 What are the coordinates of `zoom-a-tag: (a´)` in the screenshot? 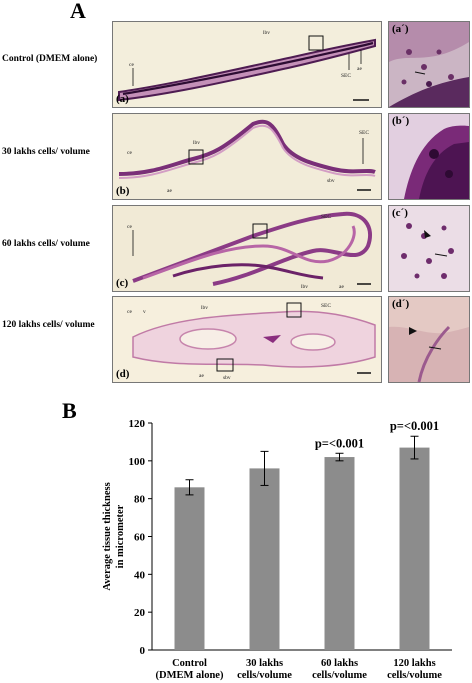 It's located at (400, 29).